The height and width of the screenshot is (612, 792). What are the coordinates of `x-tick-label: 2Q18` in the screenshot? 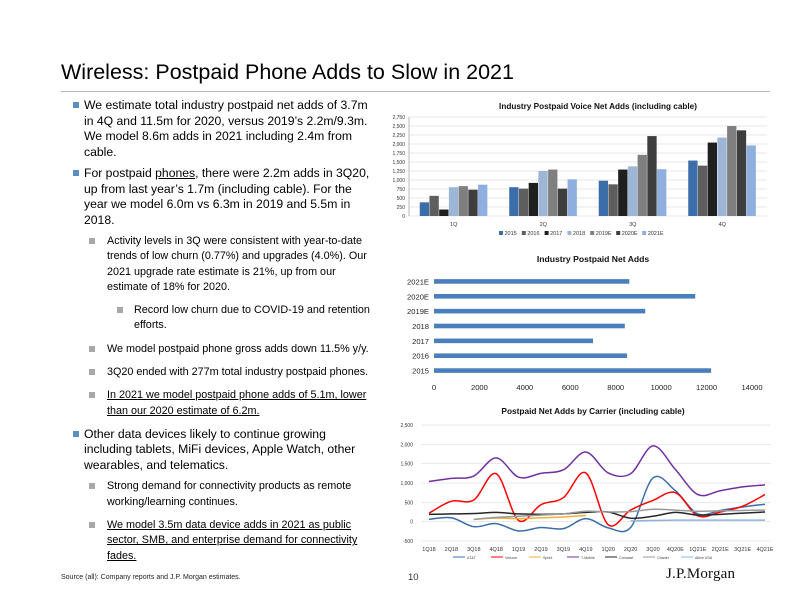 It's located at (451, 550).